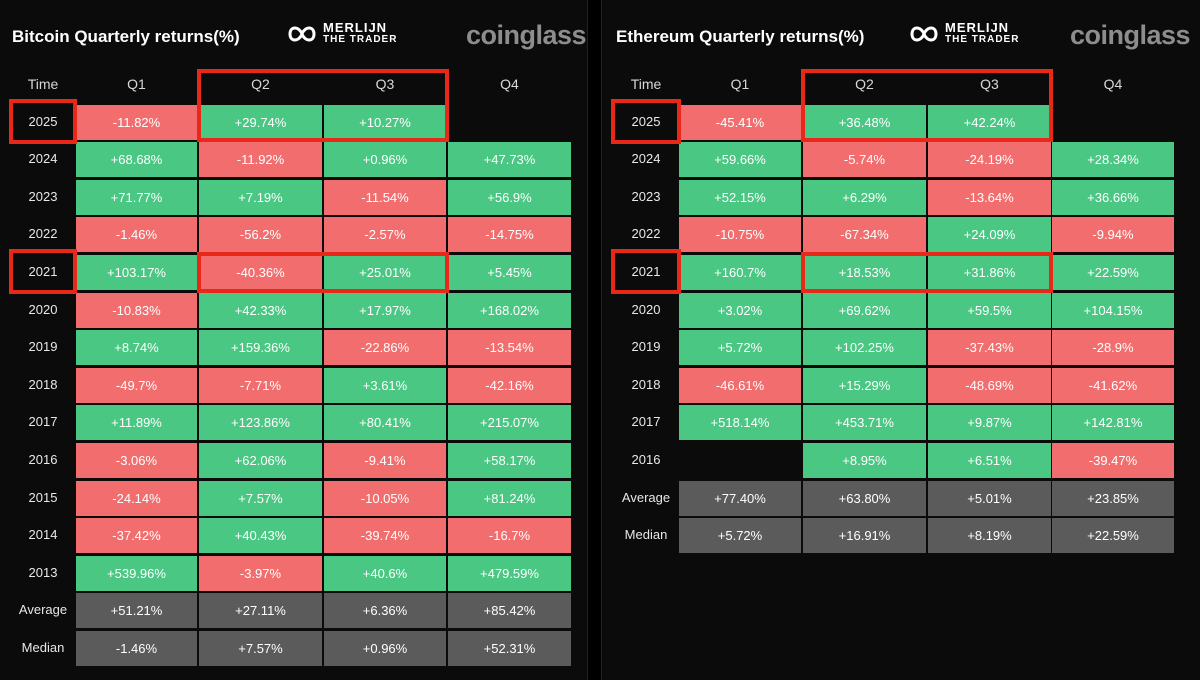 This screenshot has height=680, width=1200. What do you see at coordinates (989, 122) in the screenshot?
I see `return-cell: +42.24%` at bounding box center [989, 122].